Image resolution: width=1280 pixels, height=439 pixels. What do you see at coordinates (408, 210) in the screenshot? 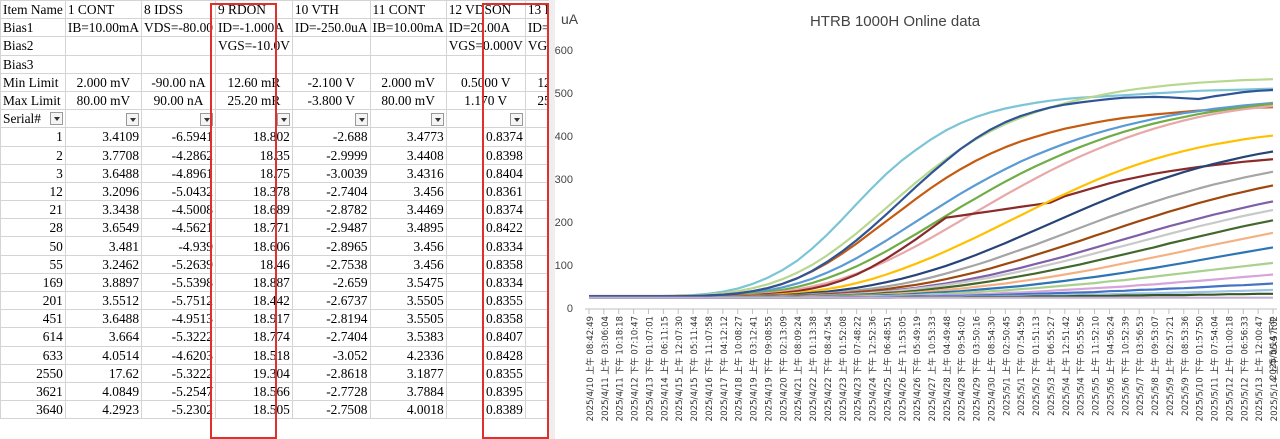
I see `table-row-cell: 3.4469` at bounding box center [408, 210].